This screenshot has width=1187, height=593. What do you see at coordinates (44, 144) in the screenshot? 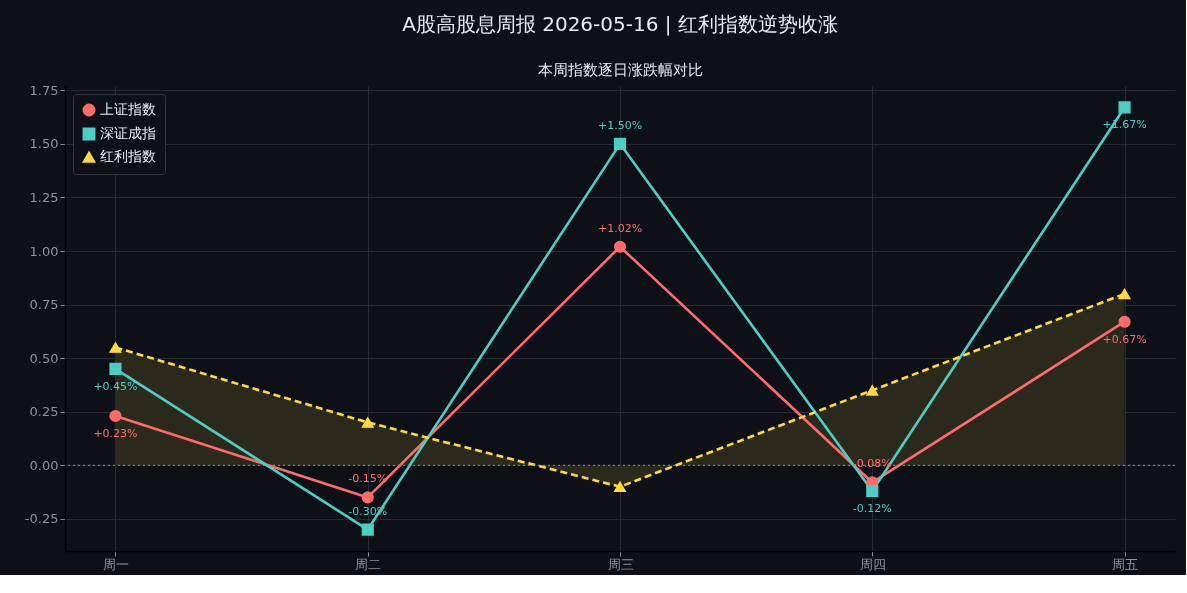
I see `y-tick-label: 1.50` at bounding box center [44, 144].